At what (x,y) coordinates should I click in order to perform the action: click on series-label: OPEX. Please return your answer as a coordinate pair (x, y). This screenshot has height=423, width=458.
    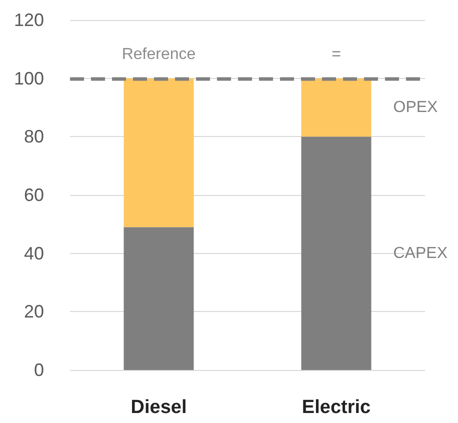
    Looking at the image, I should click on (415, 107).